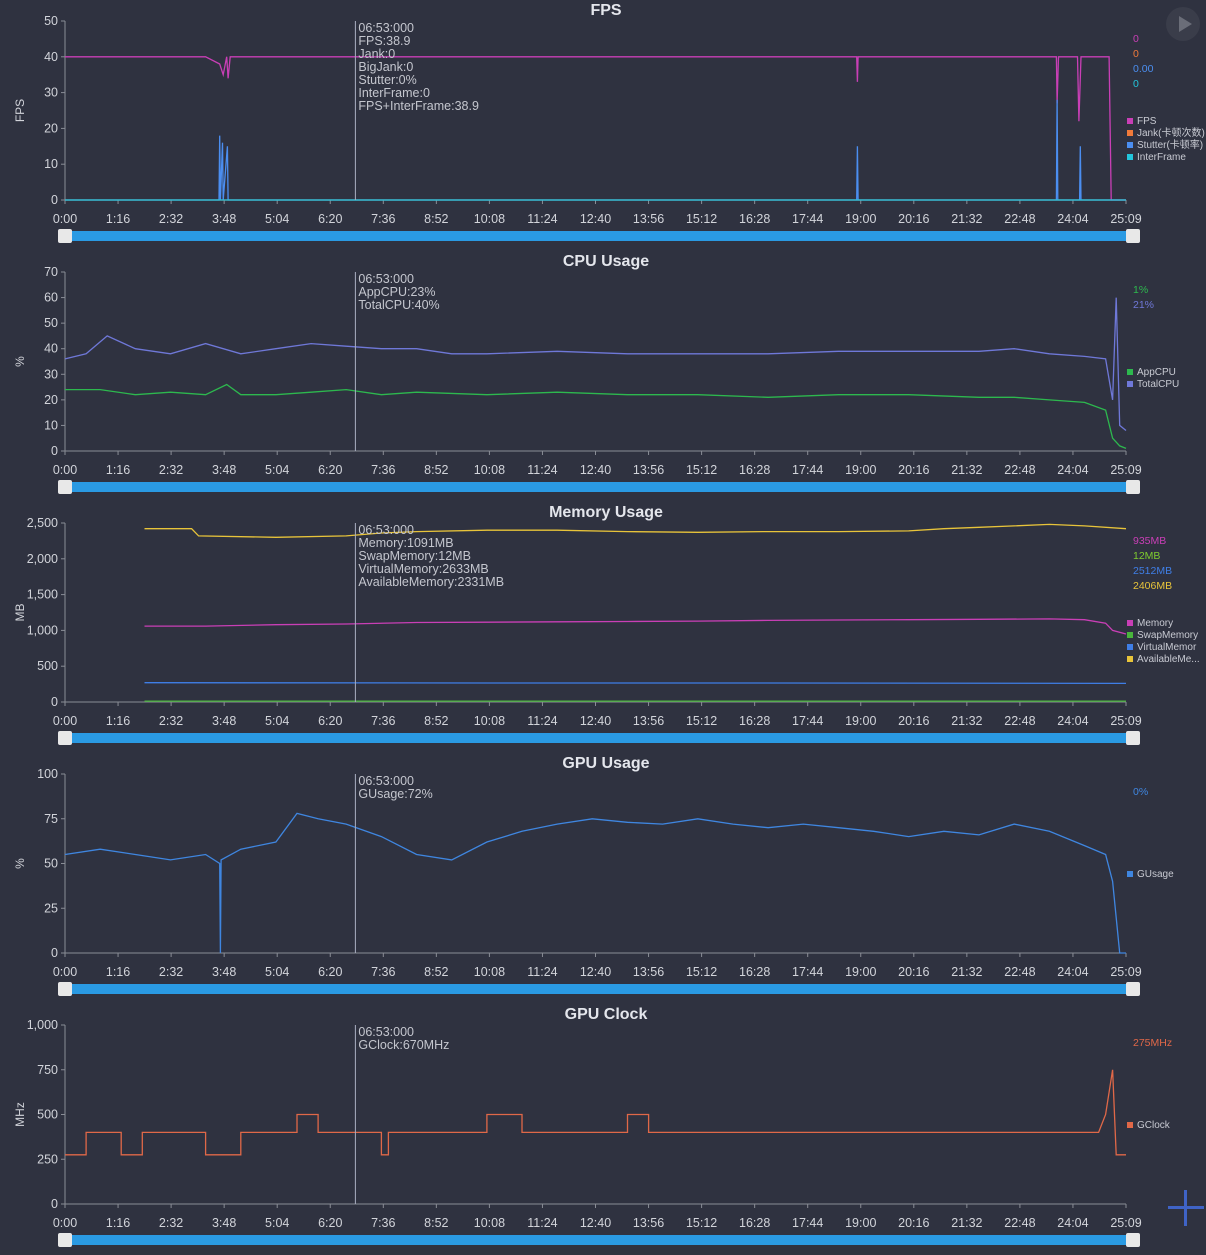 The height and width of the screenshot is (1255, 1206). Describe the element at coordinates (47, 666) in the screenshot. I see `y-tick-label: 500` at that location.